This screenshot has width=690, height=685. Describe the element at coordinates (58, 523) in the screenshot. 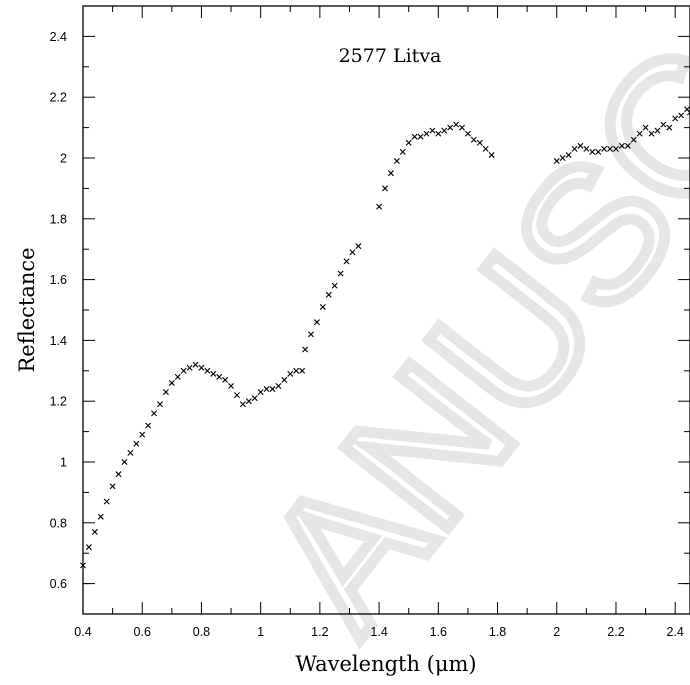

I see `y-tick-label: 0.8` at that location.